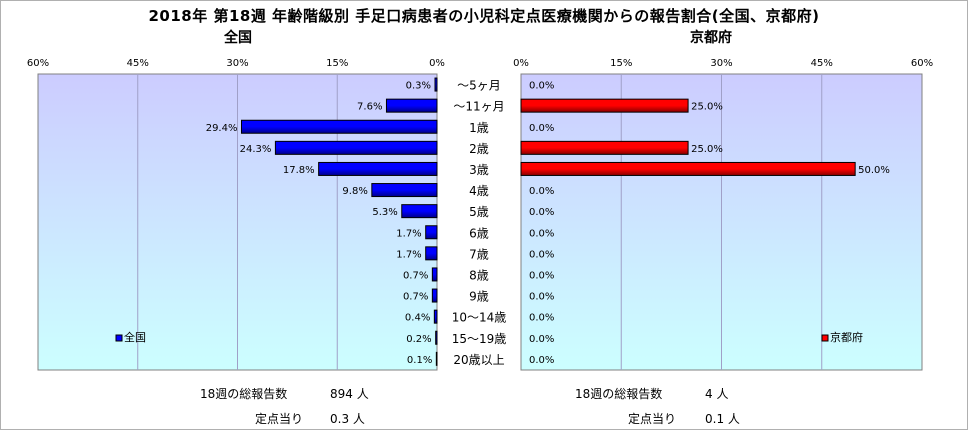  Describe the element at coordinates (244, 394) in the screenshot. I see `national-total-label: 18週の総報告数` at that location.